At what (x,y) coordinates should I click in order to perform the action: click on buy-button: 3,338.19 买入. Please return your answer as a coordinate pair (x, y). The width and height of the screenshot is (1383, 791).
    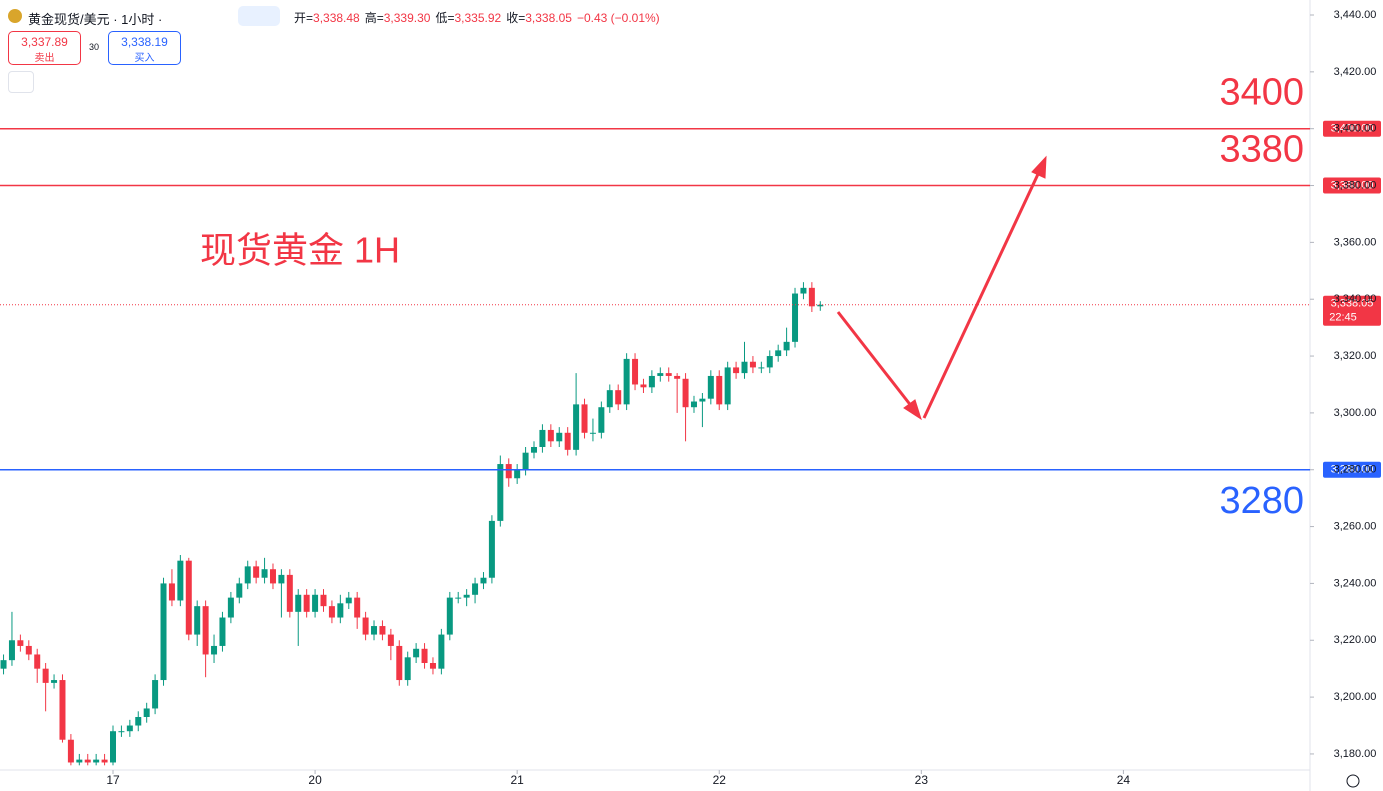
    Looking at the image, I should click on (144, 48).